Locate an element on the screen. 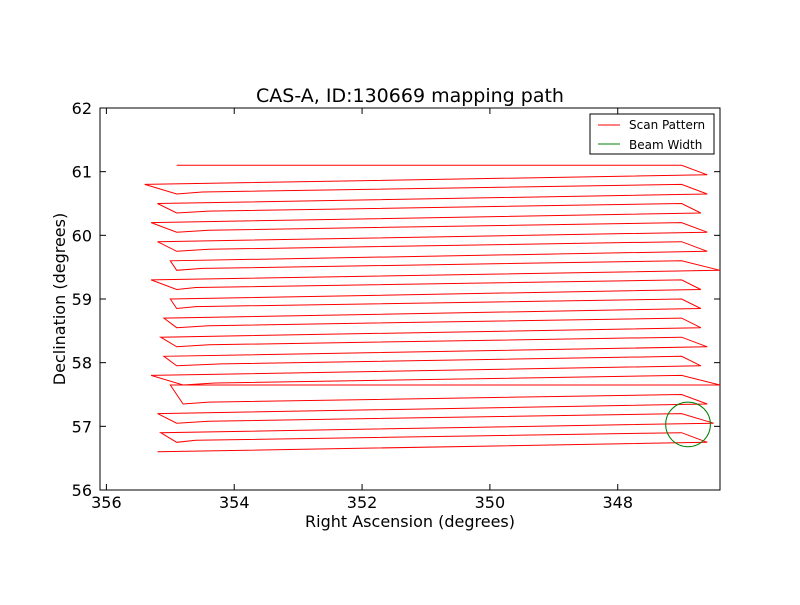 The height and width of the screenshot is (605, 800). x-tick-label: 356 is located at coordinates (106, 502).